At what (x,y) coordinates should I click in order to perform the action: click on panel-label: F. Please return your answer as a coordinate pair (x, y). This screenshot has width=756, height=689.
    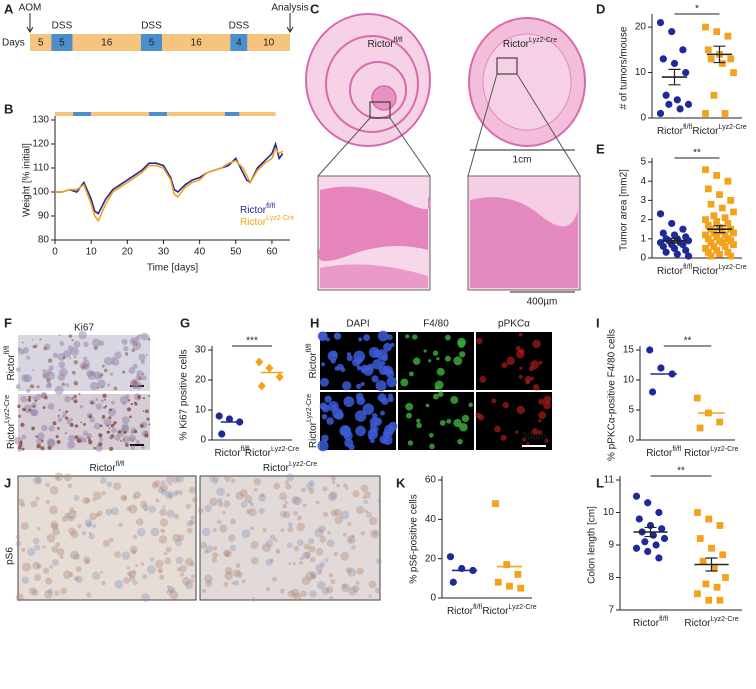
    Looking at the image, I should click on (8, 322).